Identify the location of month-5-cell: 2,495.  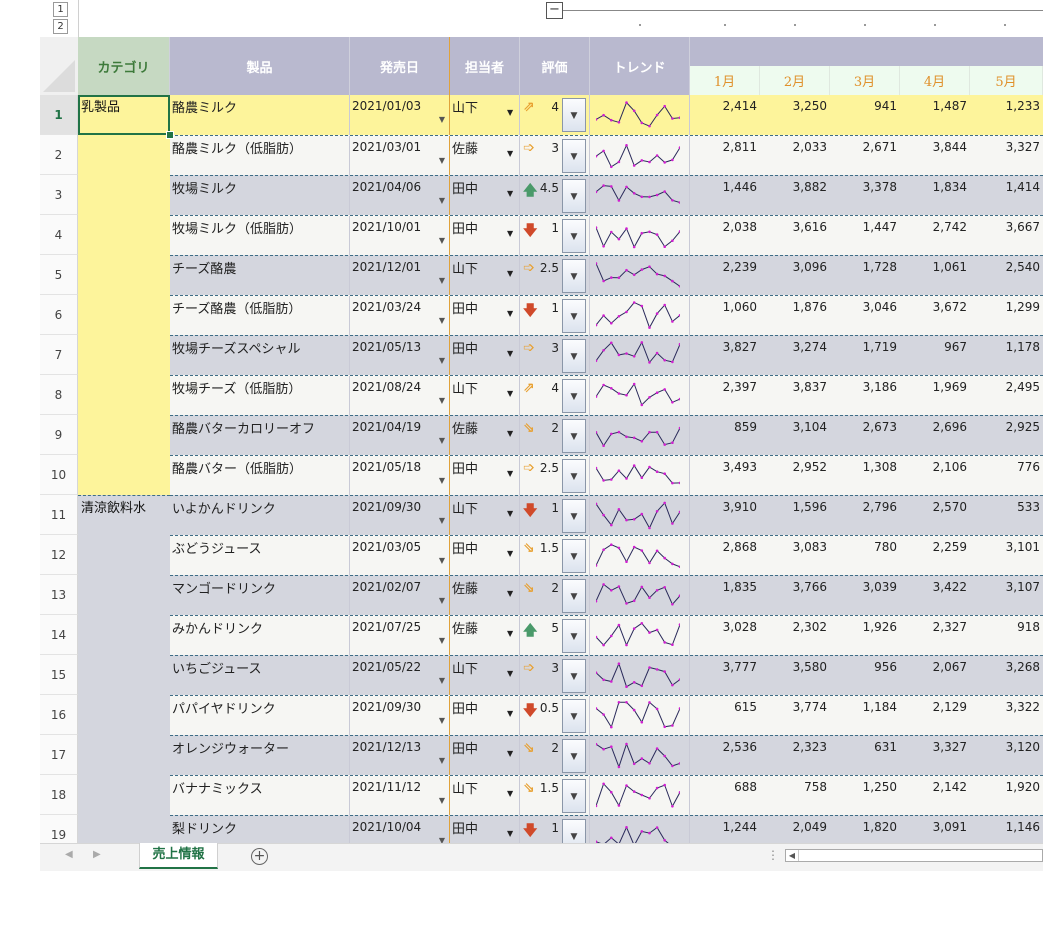
(1022, 387).